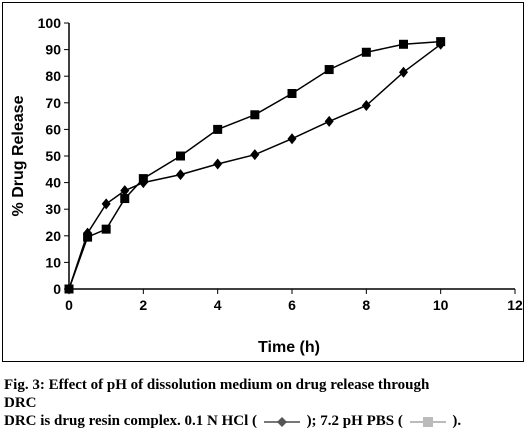  I want to click on x-tick-label: 10, so click(441, 305).